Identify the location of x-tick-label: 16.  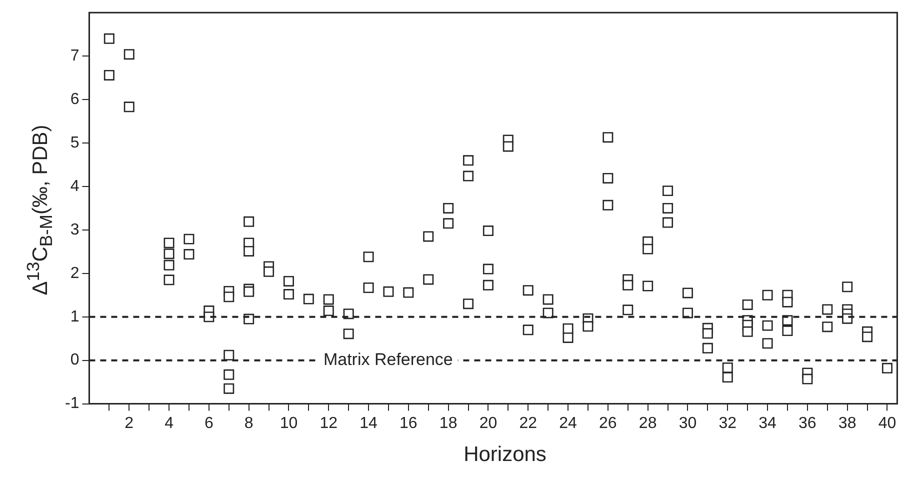
(409, 423).